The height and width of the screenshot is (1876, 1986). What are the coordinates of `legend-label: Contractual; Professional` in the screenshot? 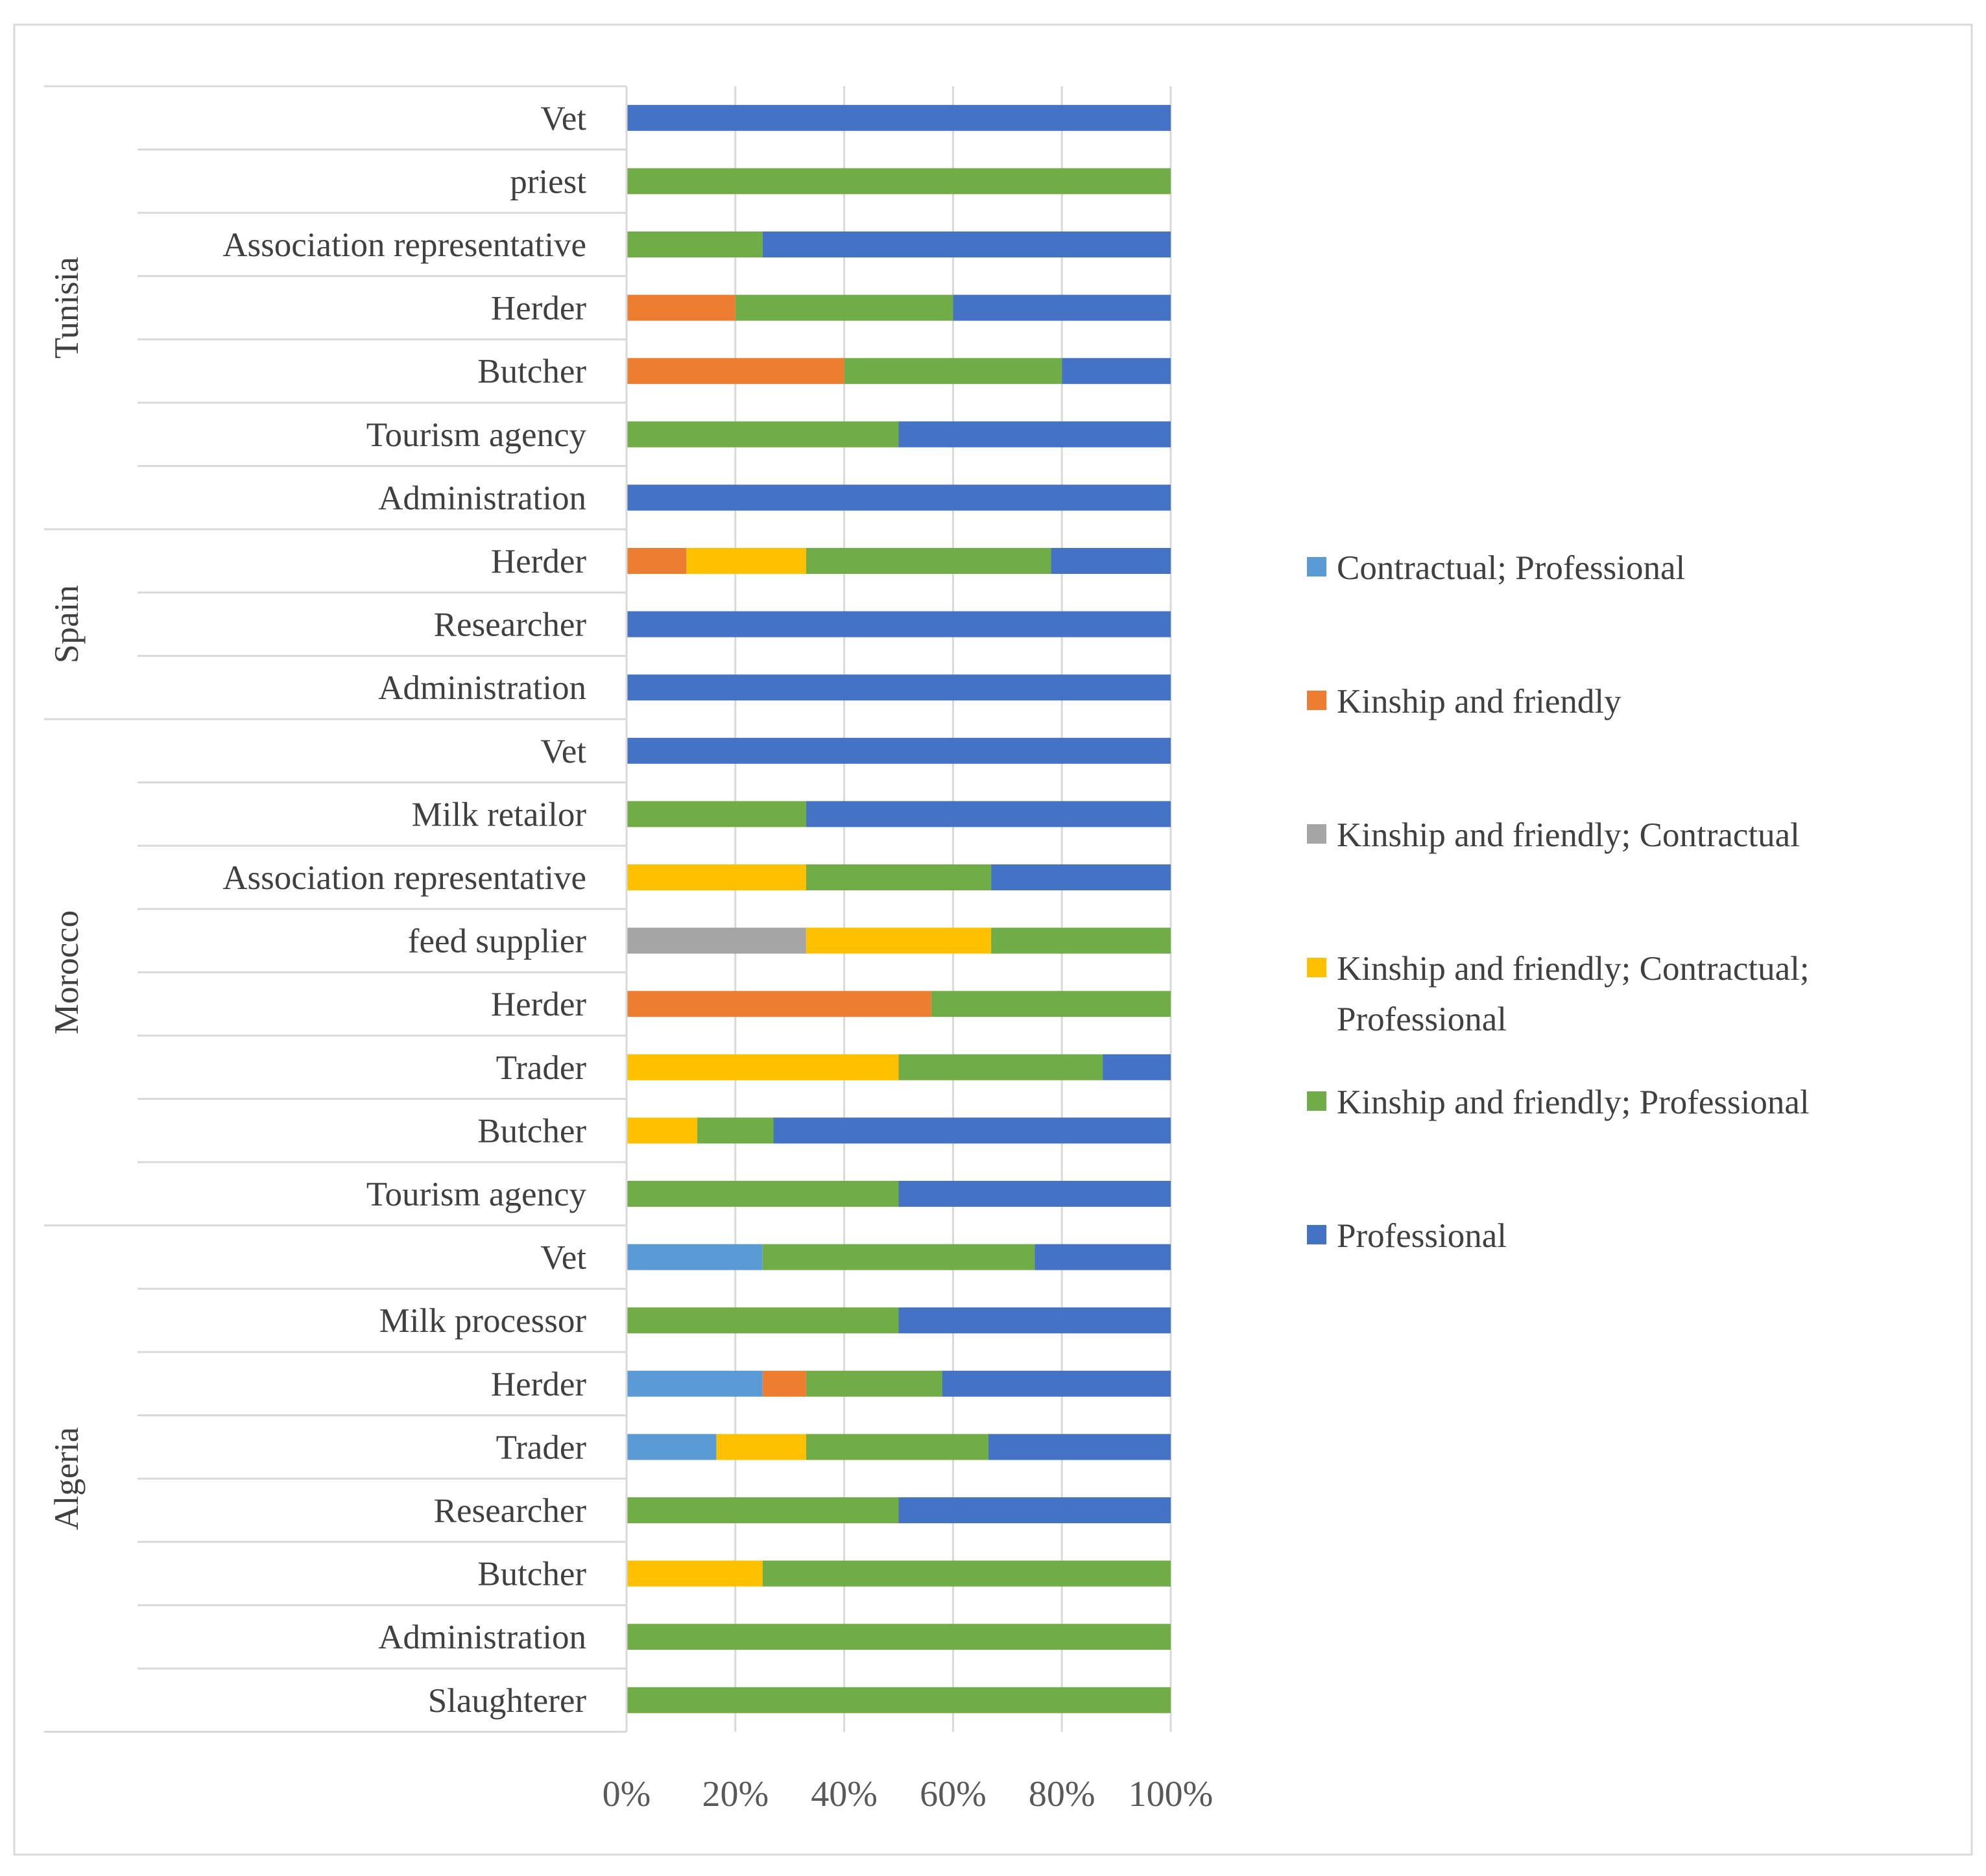 It's located at (1511, 568).